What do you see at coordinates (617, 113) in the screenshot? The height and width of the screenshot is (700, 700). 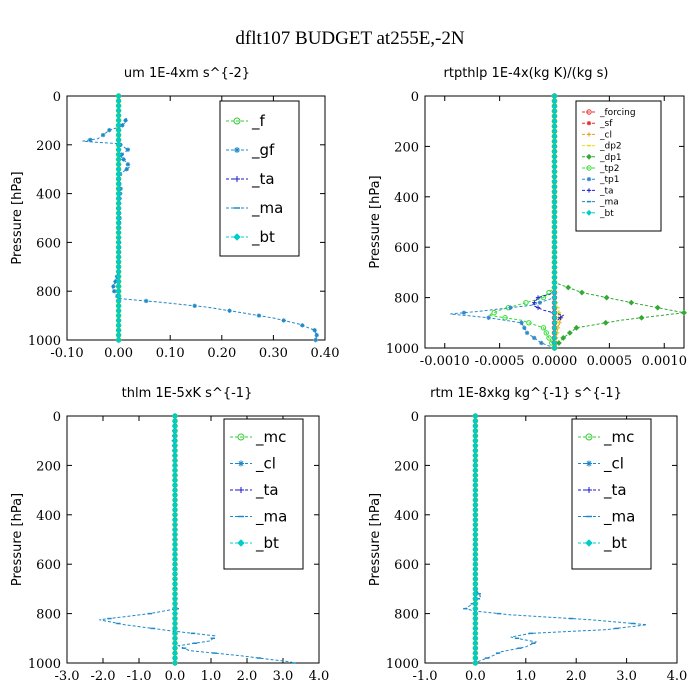 I see `legend-label: _forcing` at bounding box center [617, 113].